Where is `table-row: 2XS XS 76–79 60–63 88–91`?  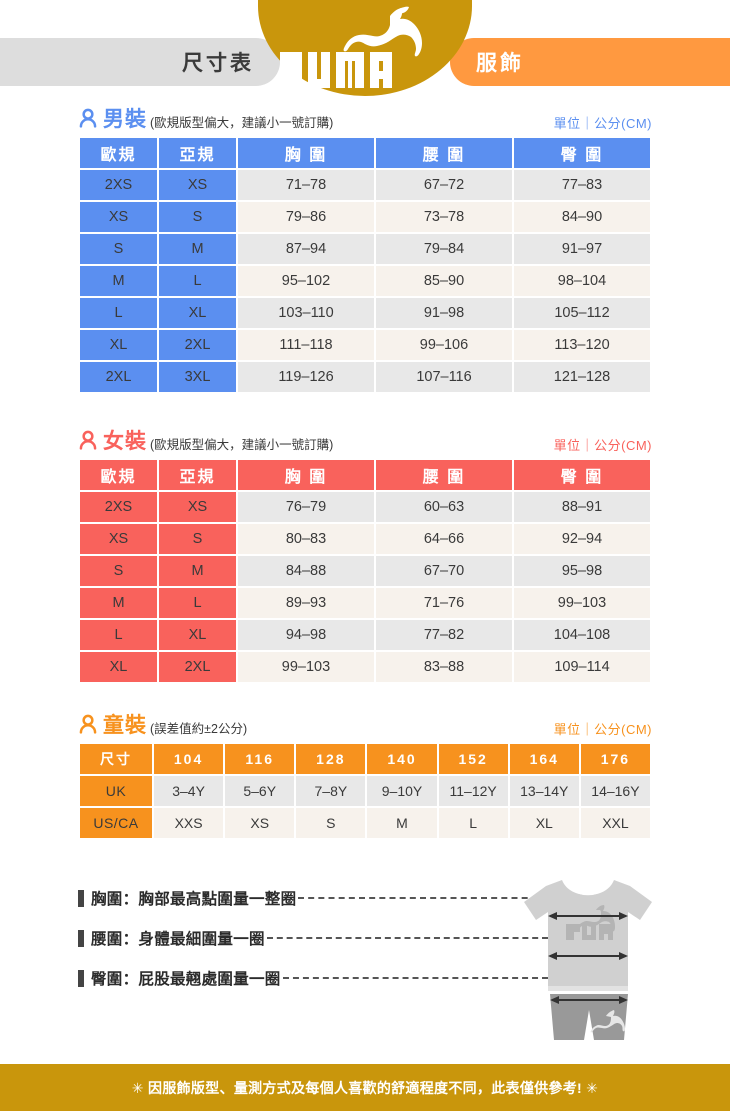
table-row: 2XS XS 76–79 60–63 88–91 is located at coordinates (365, 507).